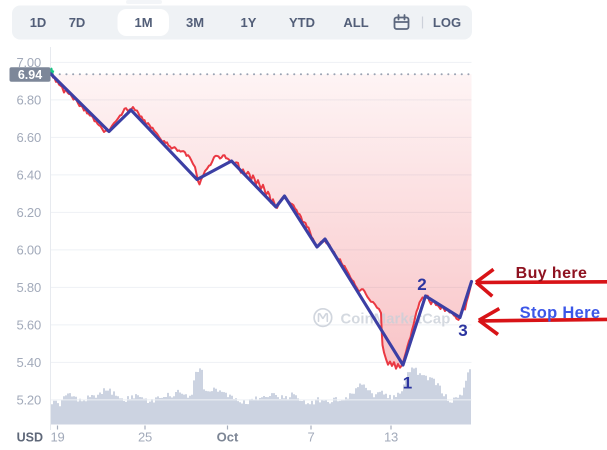  I want to click on svg-text: 13, so click(391, 437).